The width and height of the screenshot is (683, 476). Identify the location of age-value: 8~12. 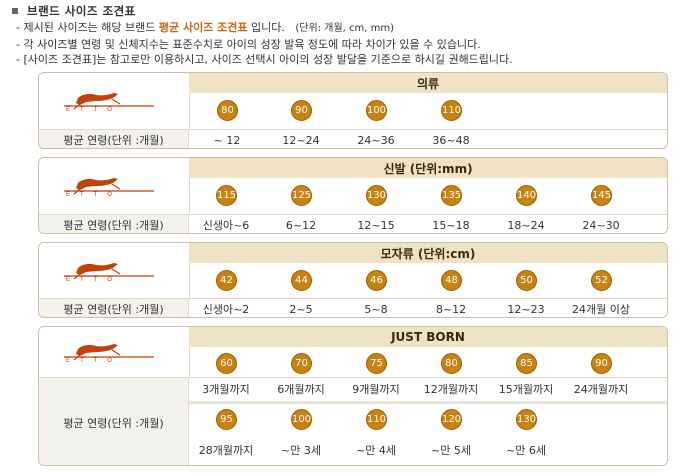
(451, 309).